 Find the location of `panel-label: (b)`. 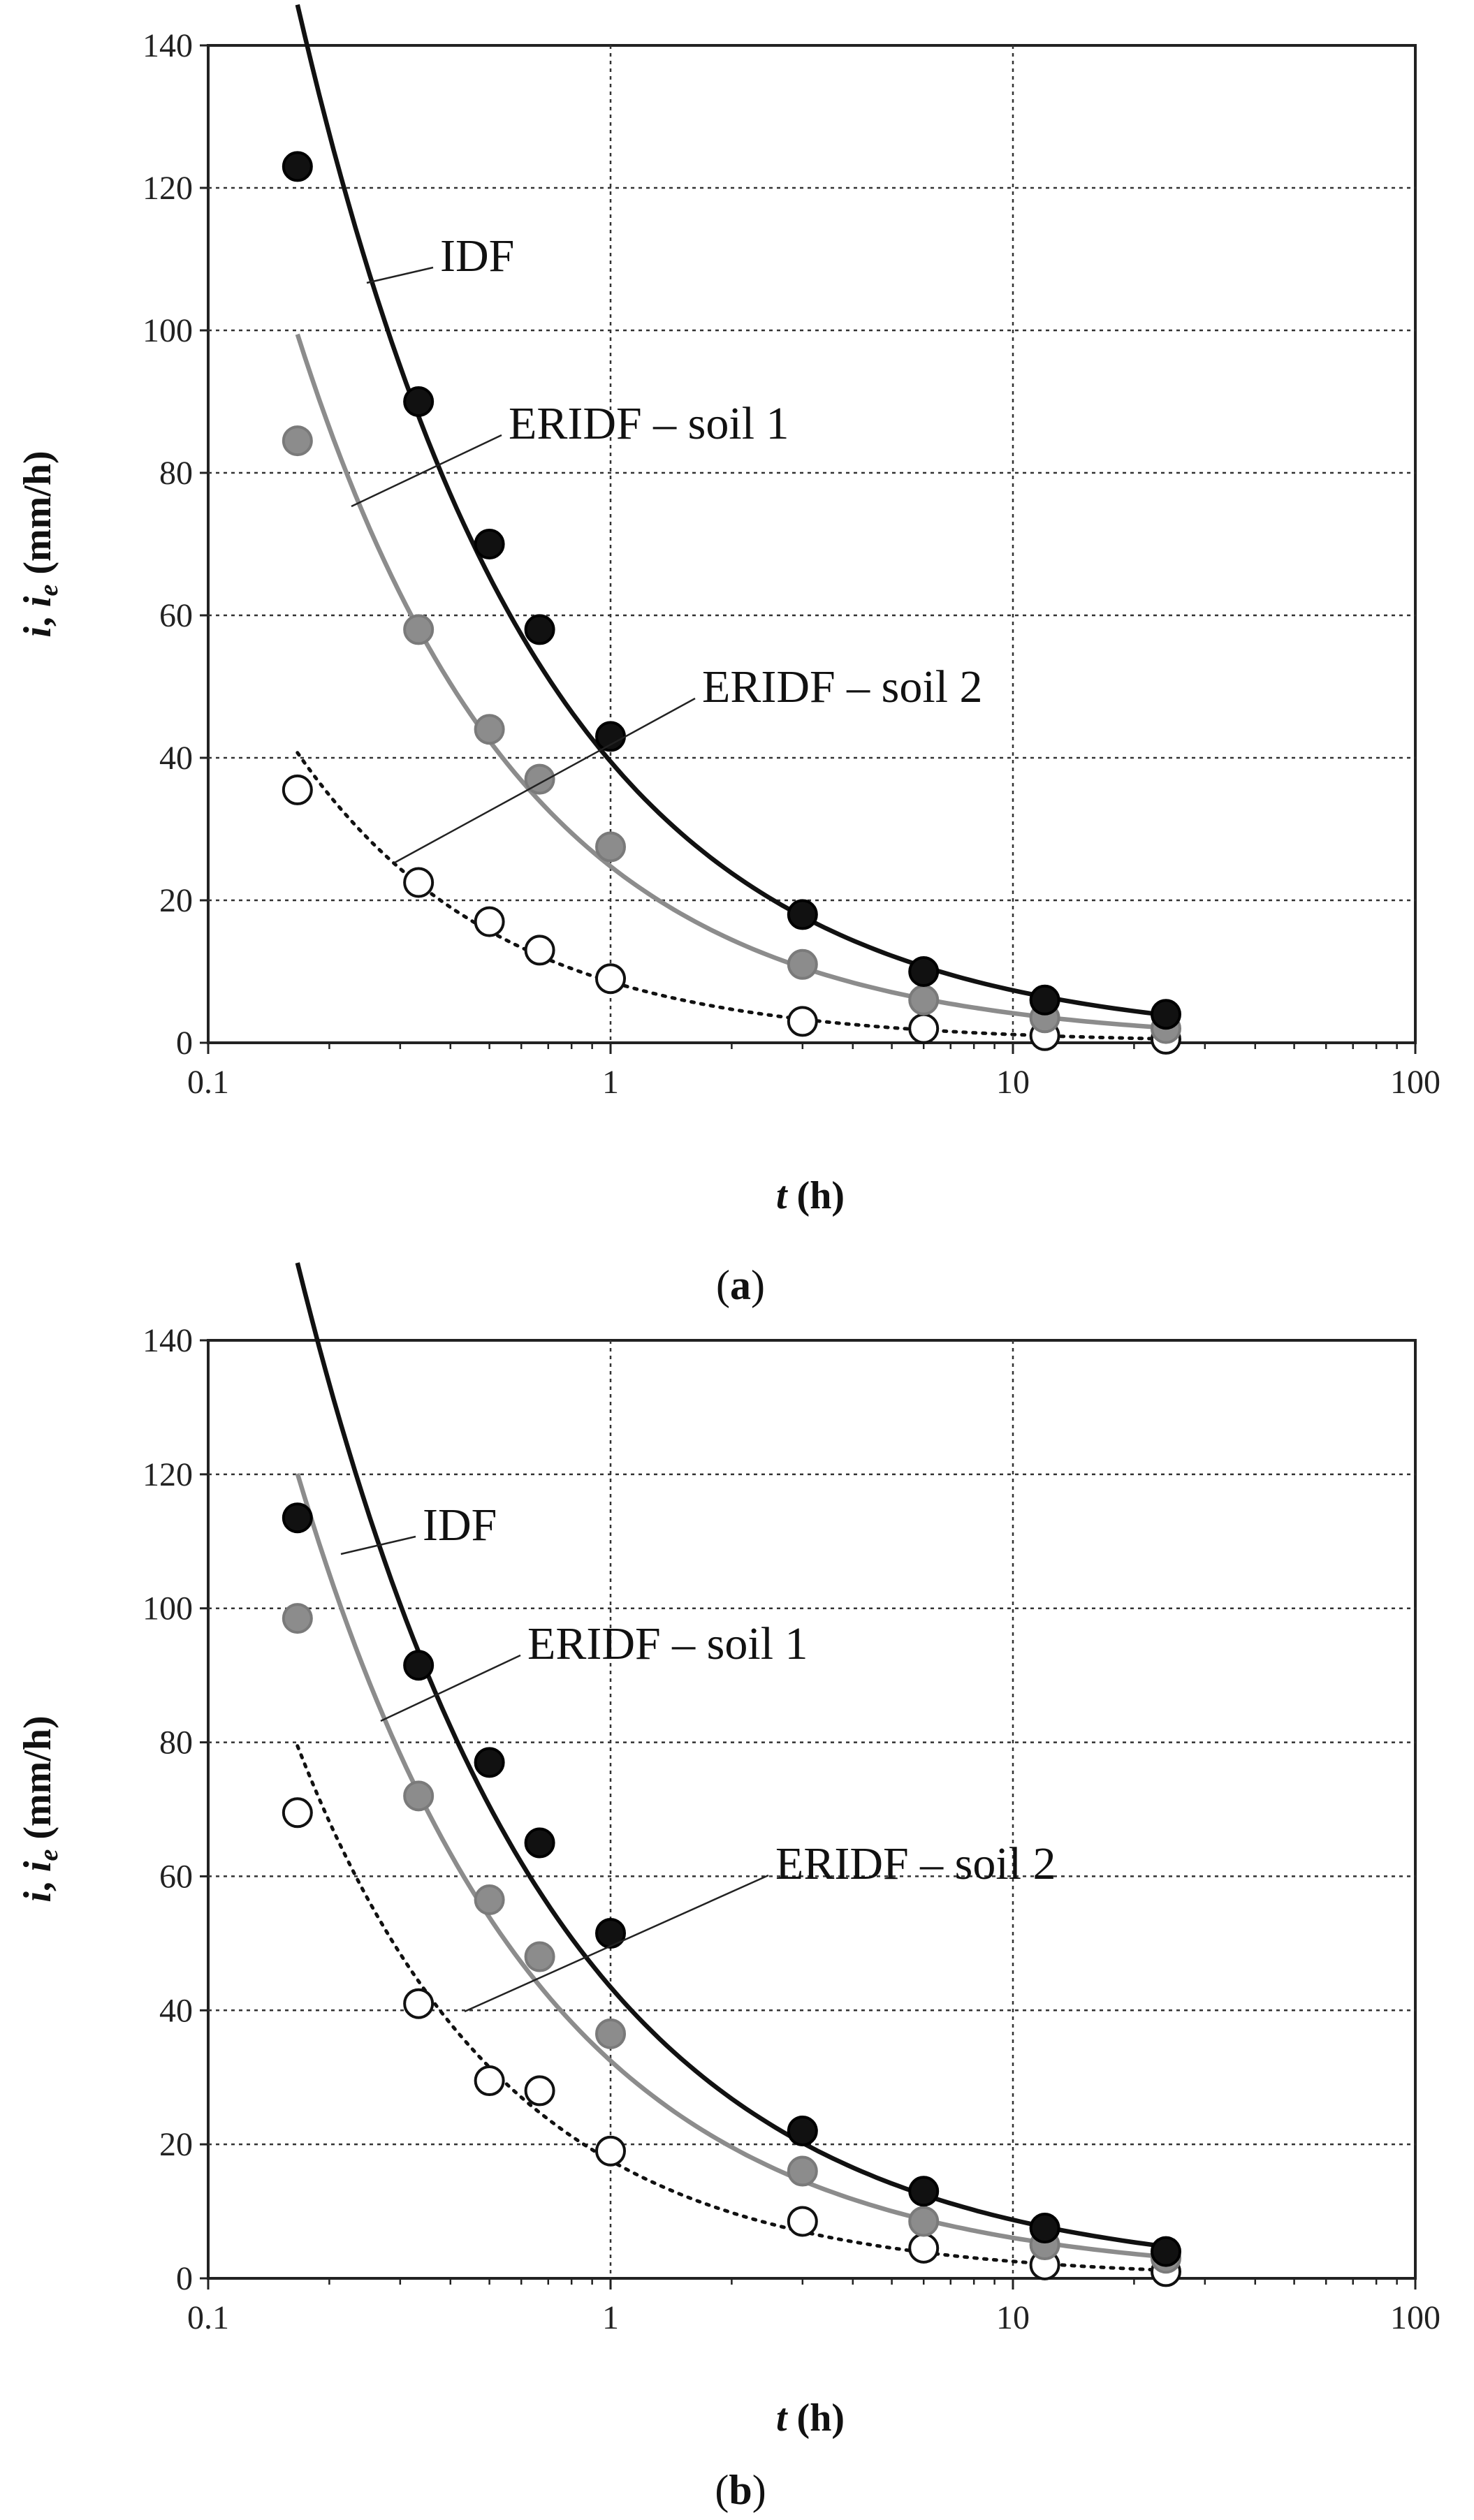

panel-label: (b) is located at coordinates (741, 2490).